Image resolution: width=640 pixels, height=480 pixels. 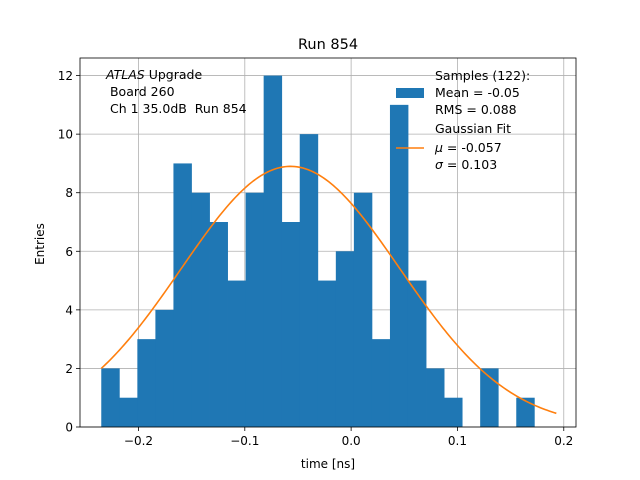 What do you see at coordinates (410, 93) in the screenshot?
I see `legend-samples-swatch` at bounding box center [410, 93].